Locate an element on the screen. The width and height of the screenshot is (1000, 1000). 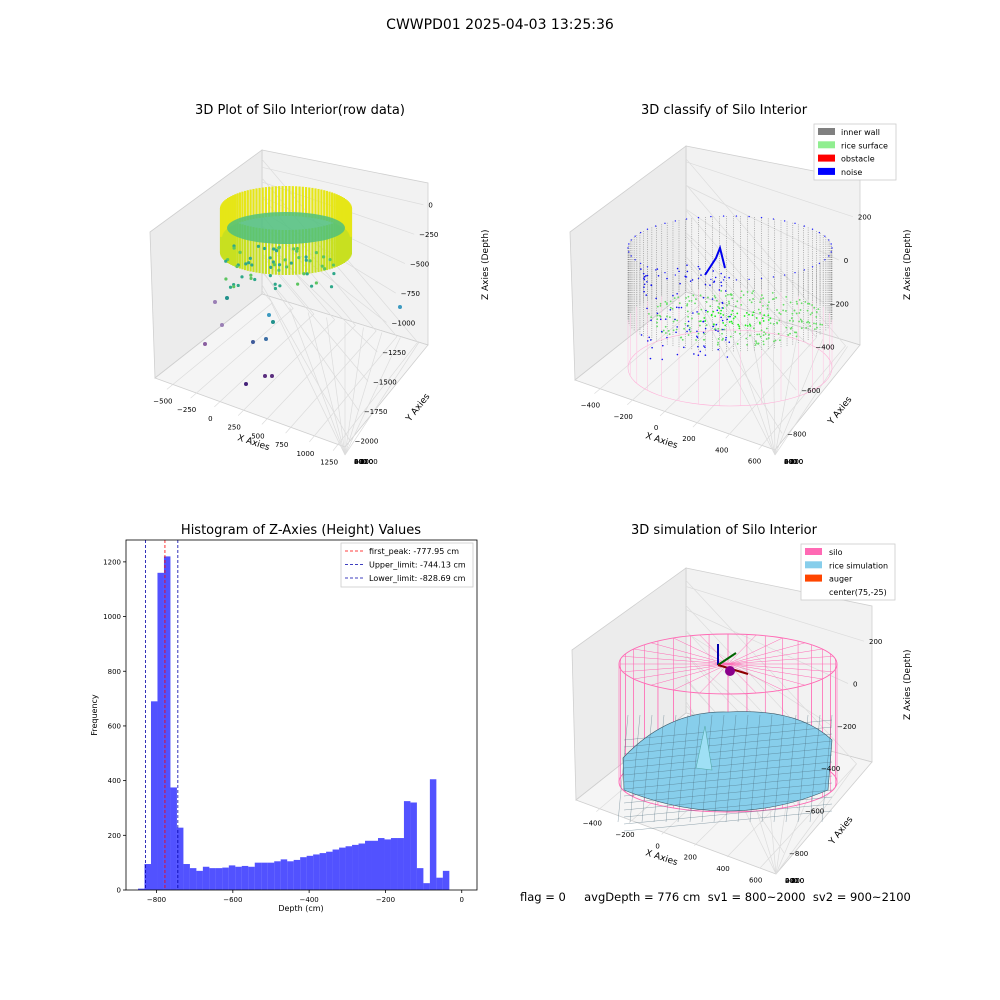
raw-z-tick: −500 is located at coordinates (419, 265).